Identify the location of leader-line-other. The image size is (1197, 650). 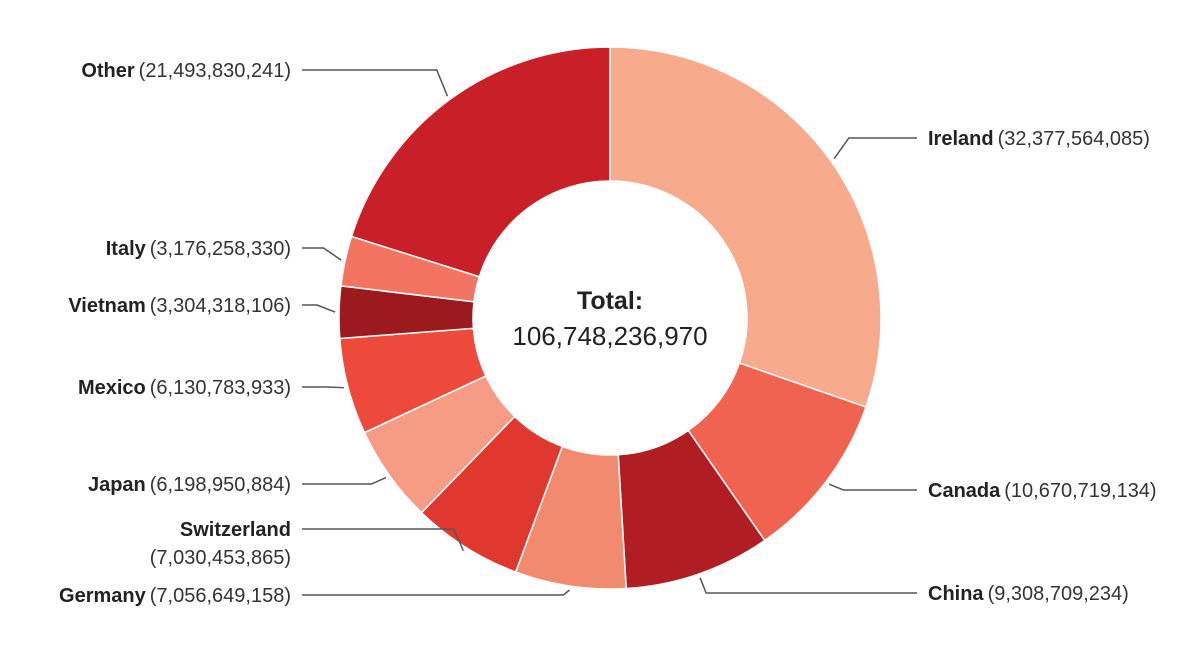
(375, 83).